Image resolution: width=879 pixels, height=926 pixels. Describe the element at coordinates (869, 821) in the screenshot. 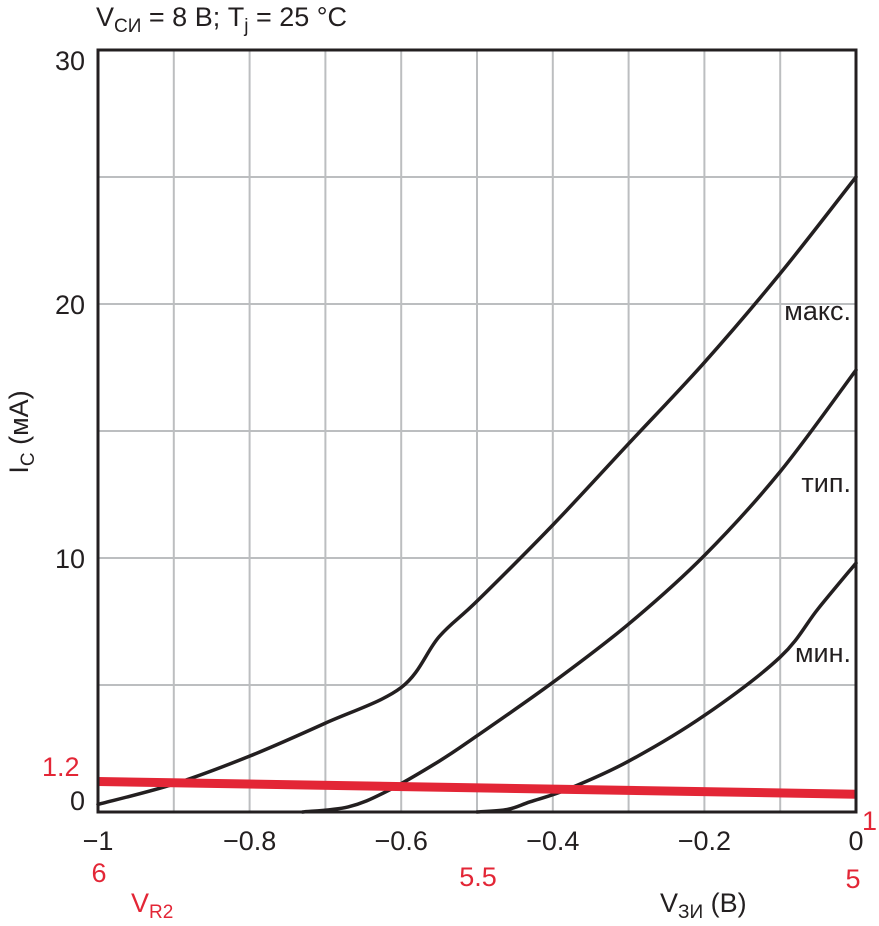

I see `load-line-end-label: 1` at that location.